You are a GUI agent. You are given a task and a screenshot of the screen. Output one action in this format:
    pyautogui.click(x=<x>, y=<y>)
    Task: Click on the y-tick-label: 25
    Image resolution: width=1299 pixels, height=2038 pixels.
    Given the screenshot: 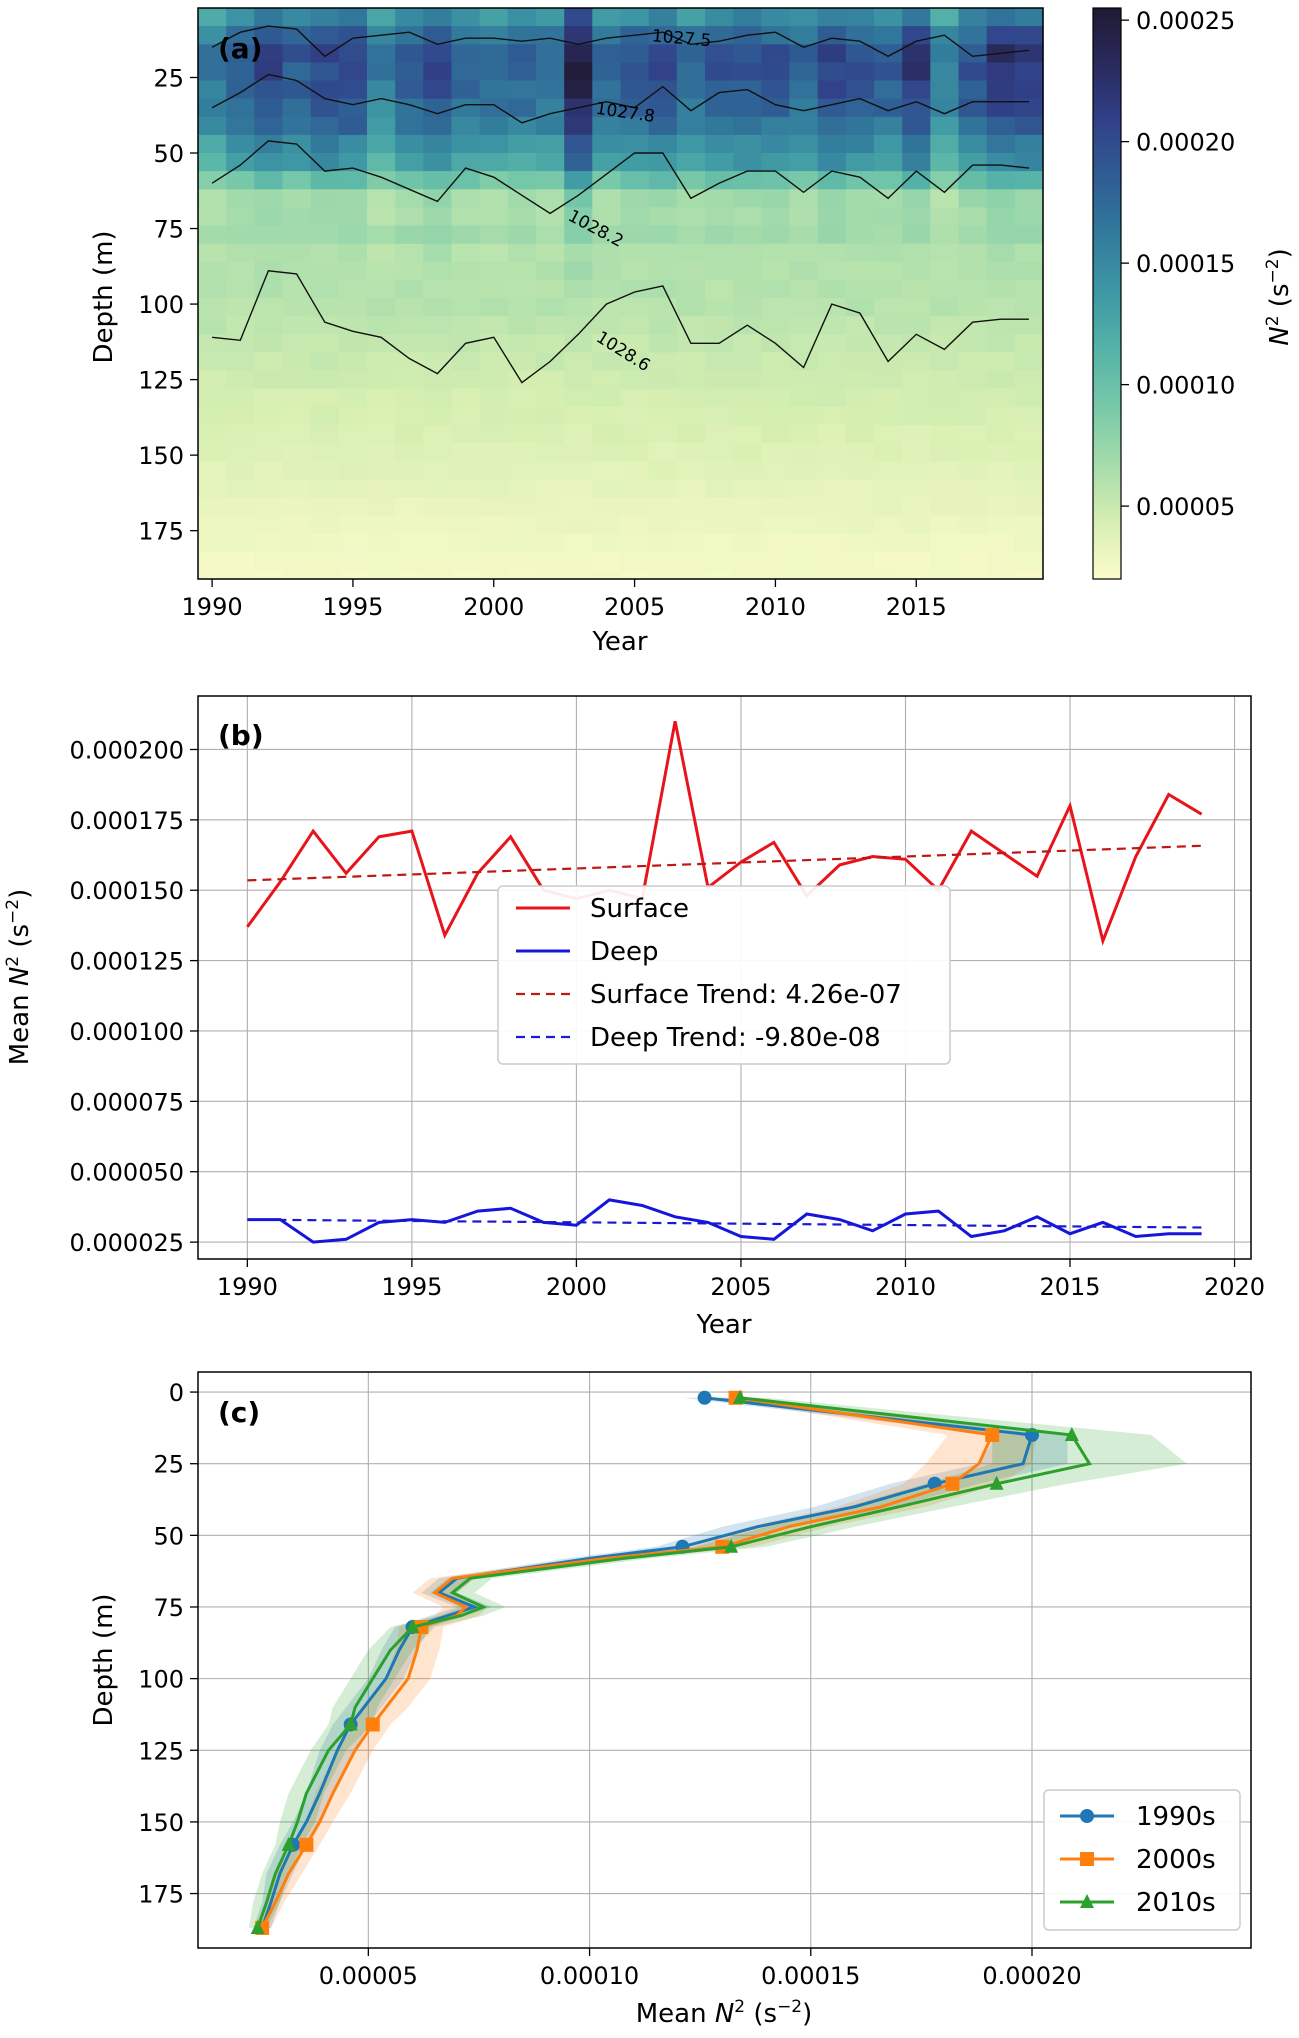 What is the action you would take?
    pyautogui.click(x=168, y=78)
    